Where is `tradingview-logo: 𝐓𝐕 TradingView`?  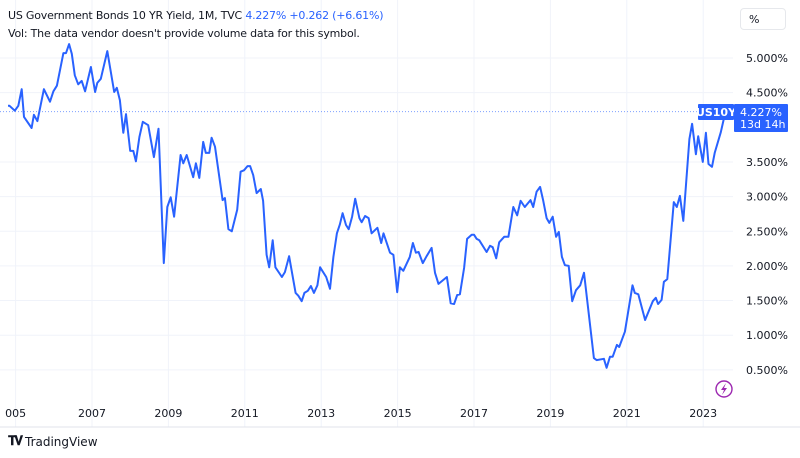 tradingview-logo: 𝐓𝐕 TradingView is located at coordinates (53, 441).